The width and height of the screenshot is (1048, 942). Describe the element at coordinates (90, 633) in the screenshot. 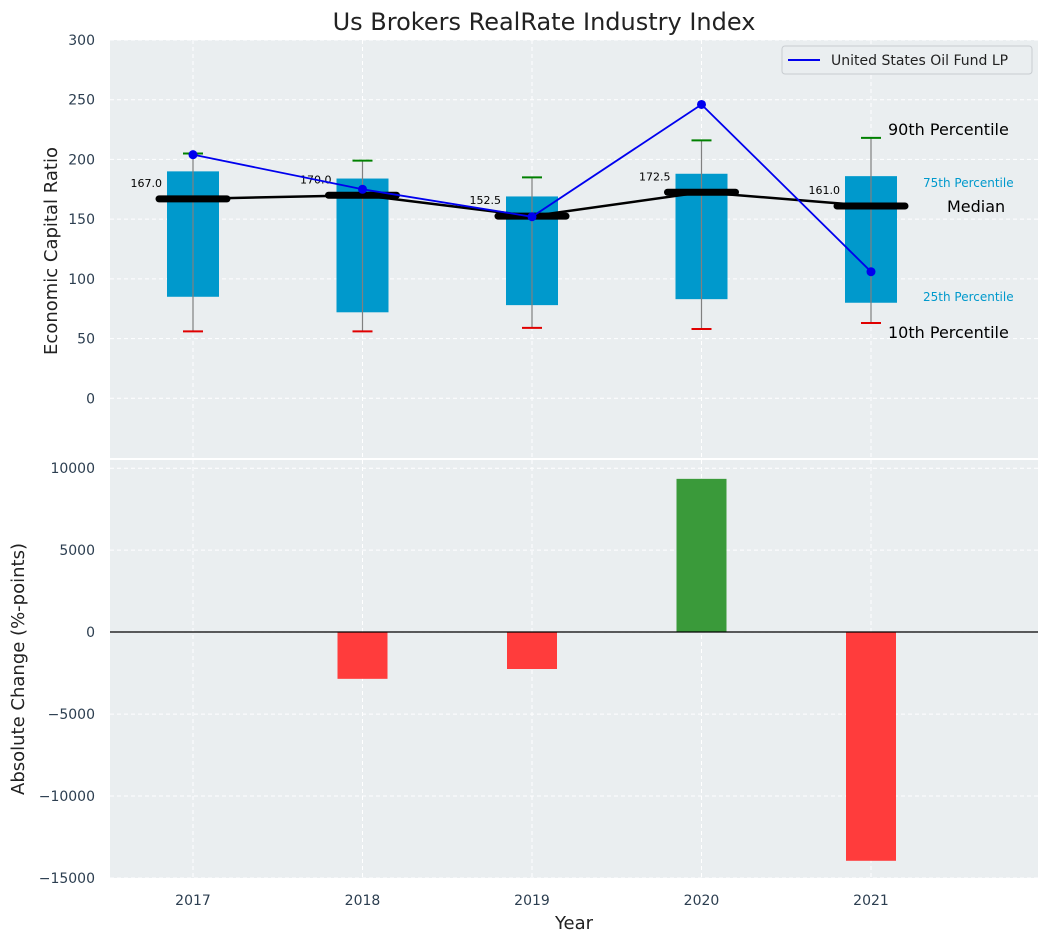

I see `bottom-y-tick-label: 0` at that location.